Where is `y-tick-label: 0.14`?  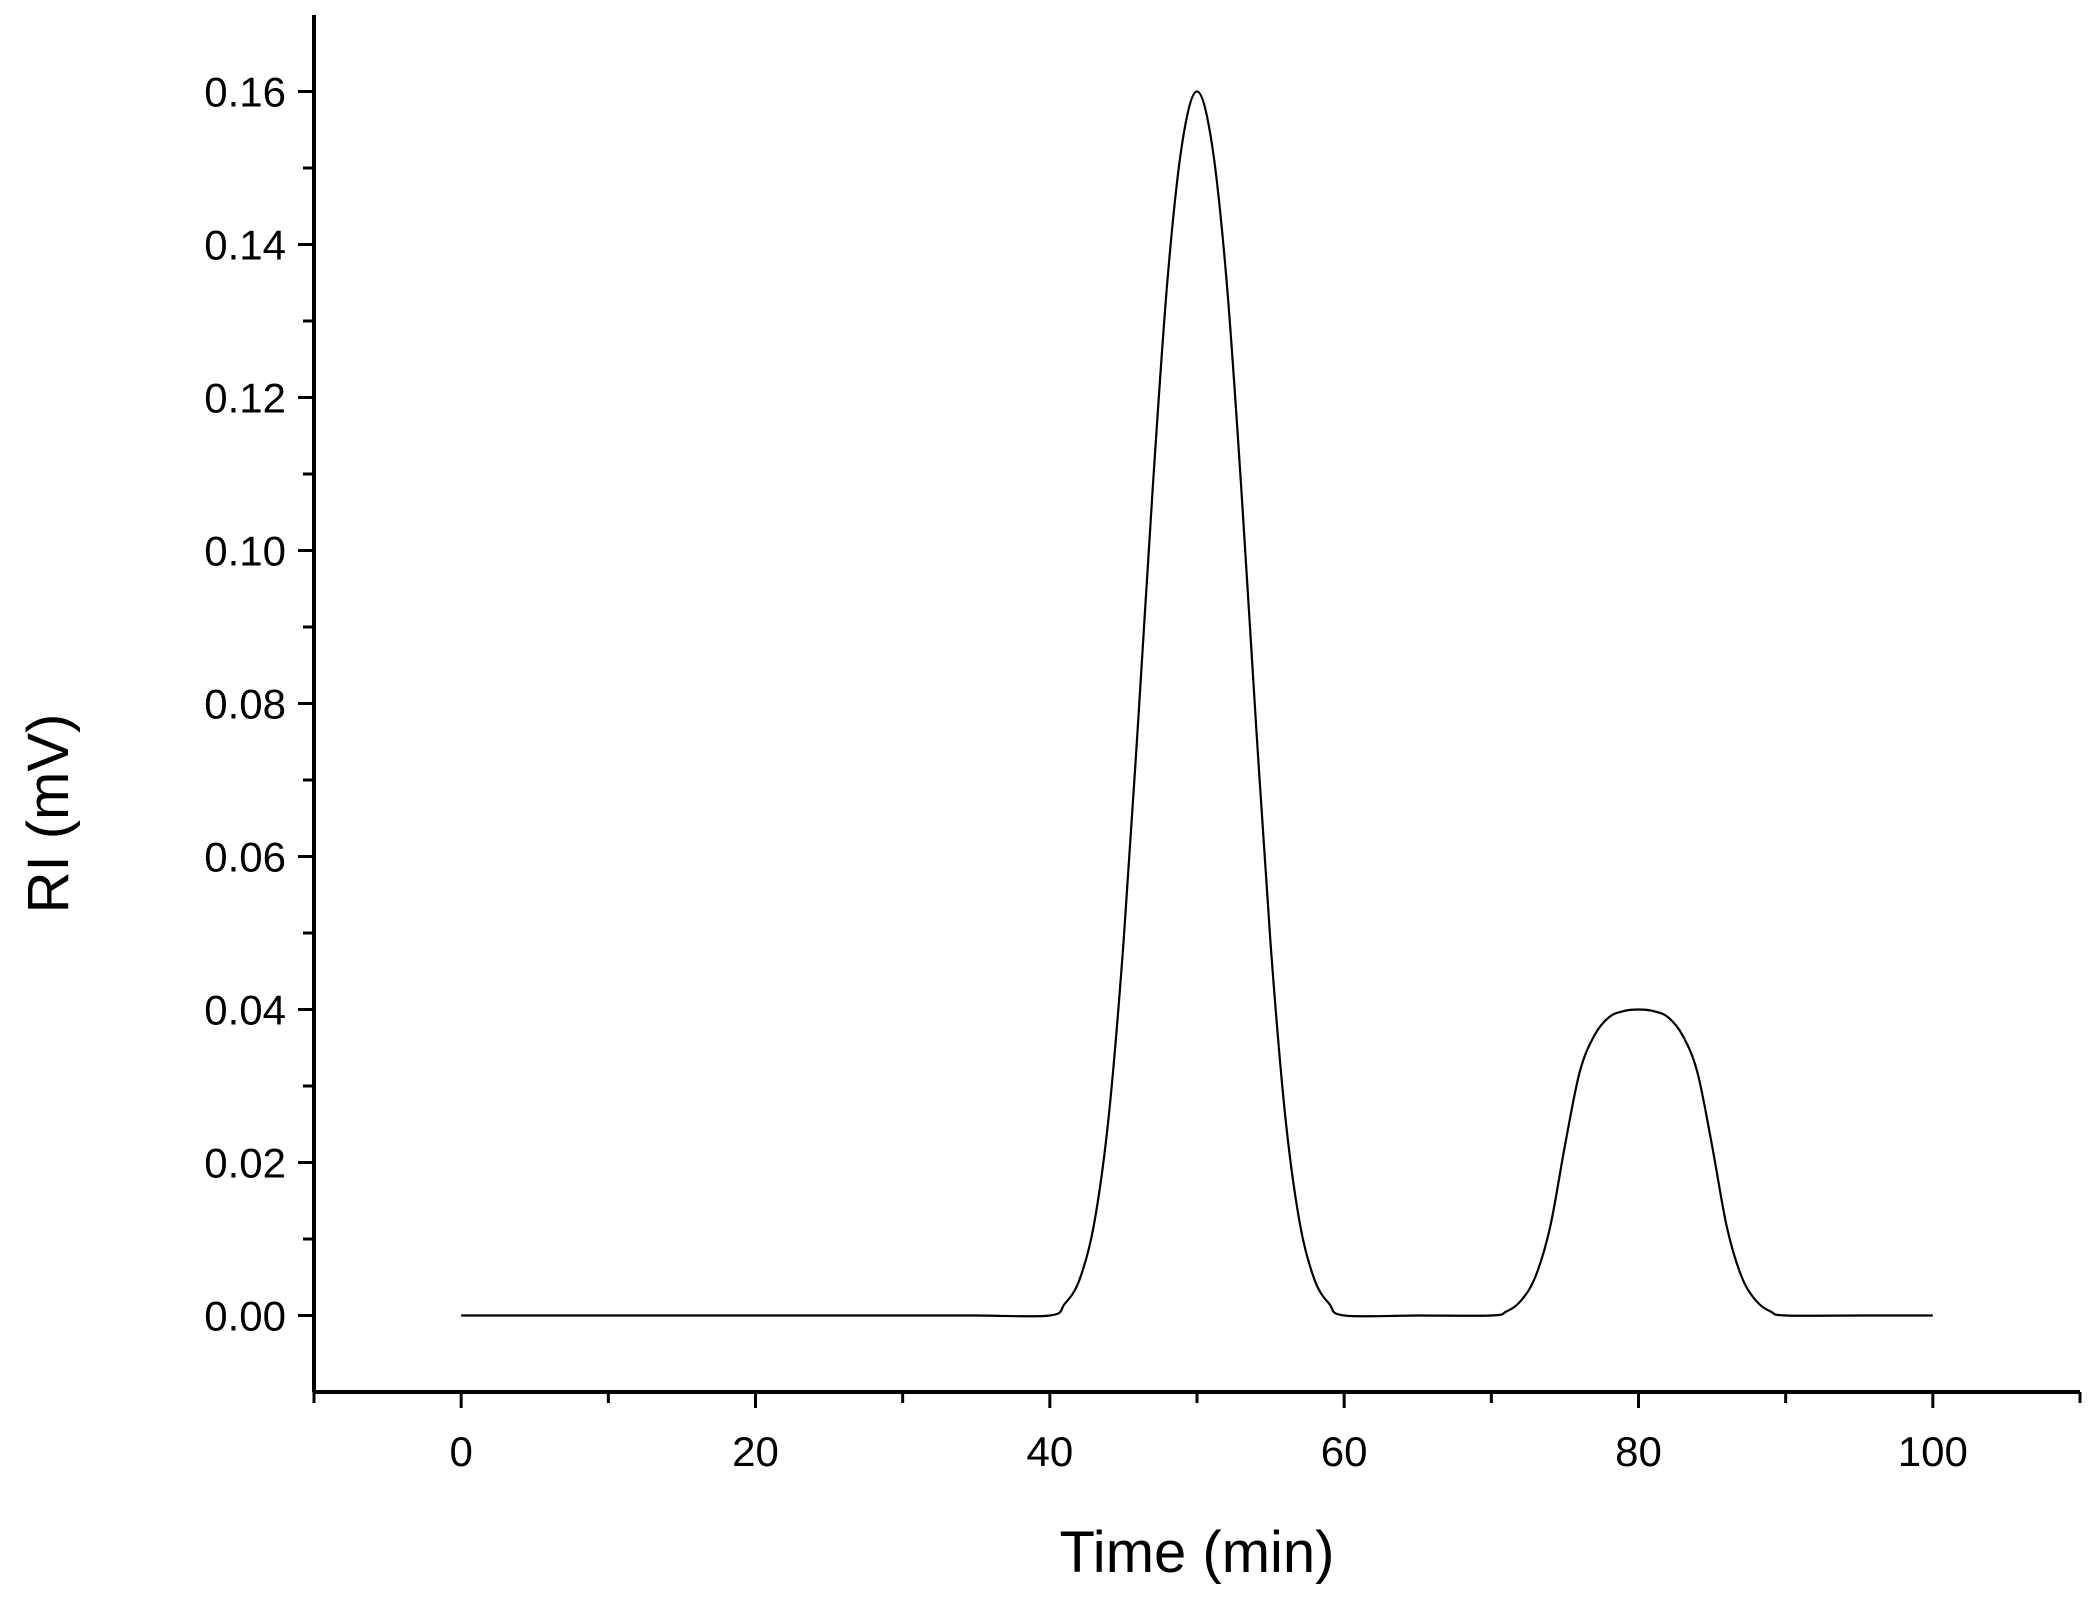
y-tick-label: 0.14 is located at coordinates (245, 245).